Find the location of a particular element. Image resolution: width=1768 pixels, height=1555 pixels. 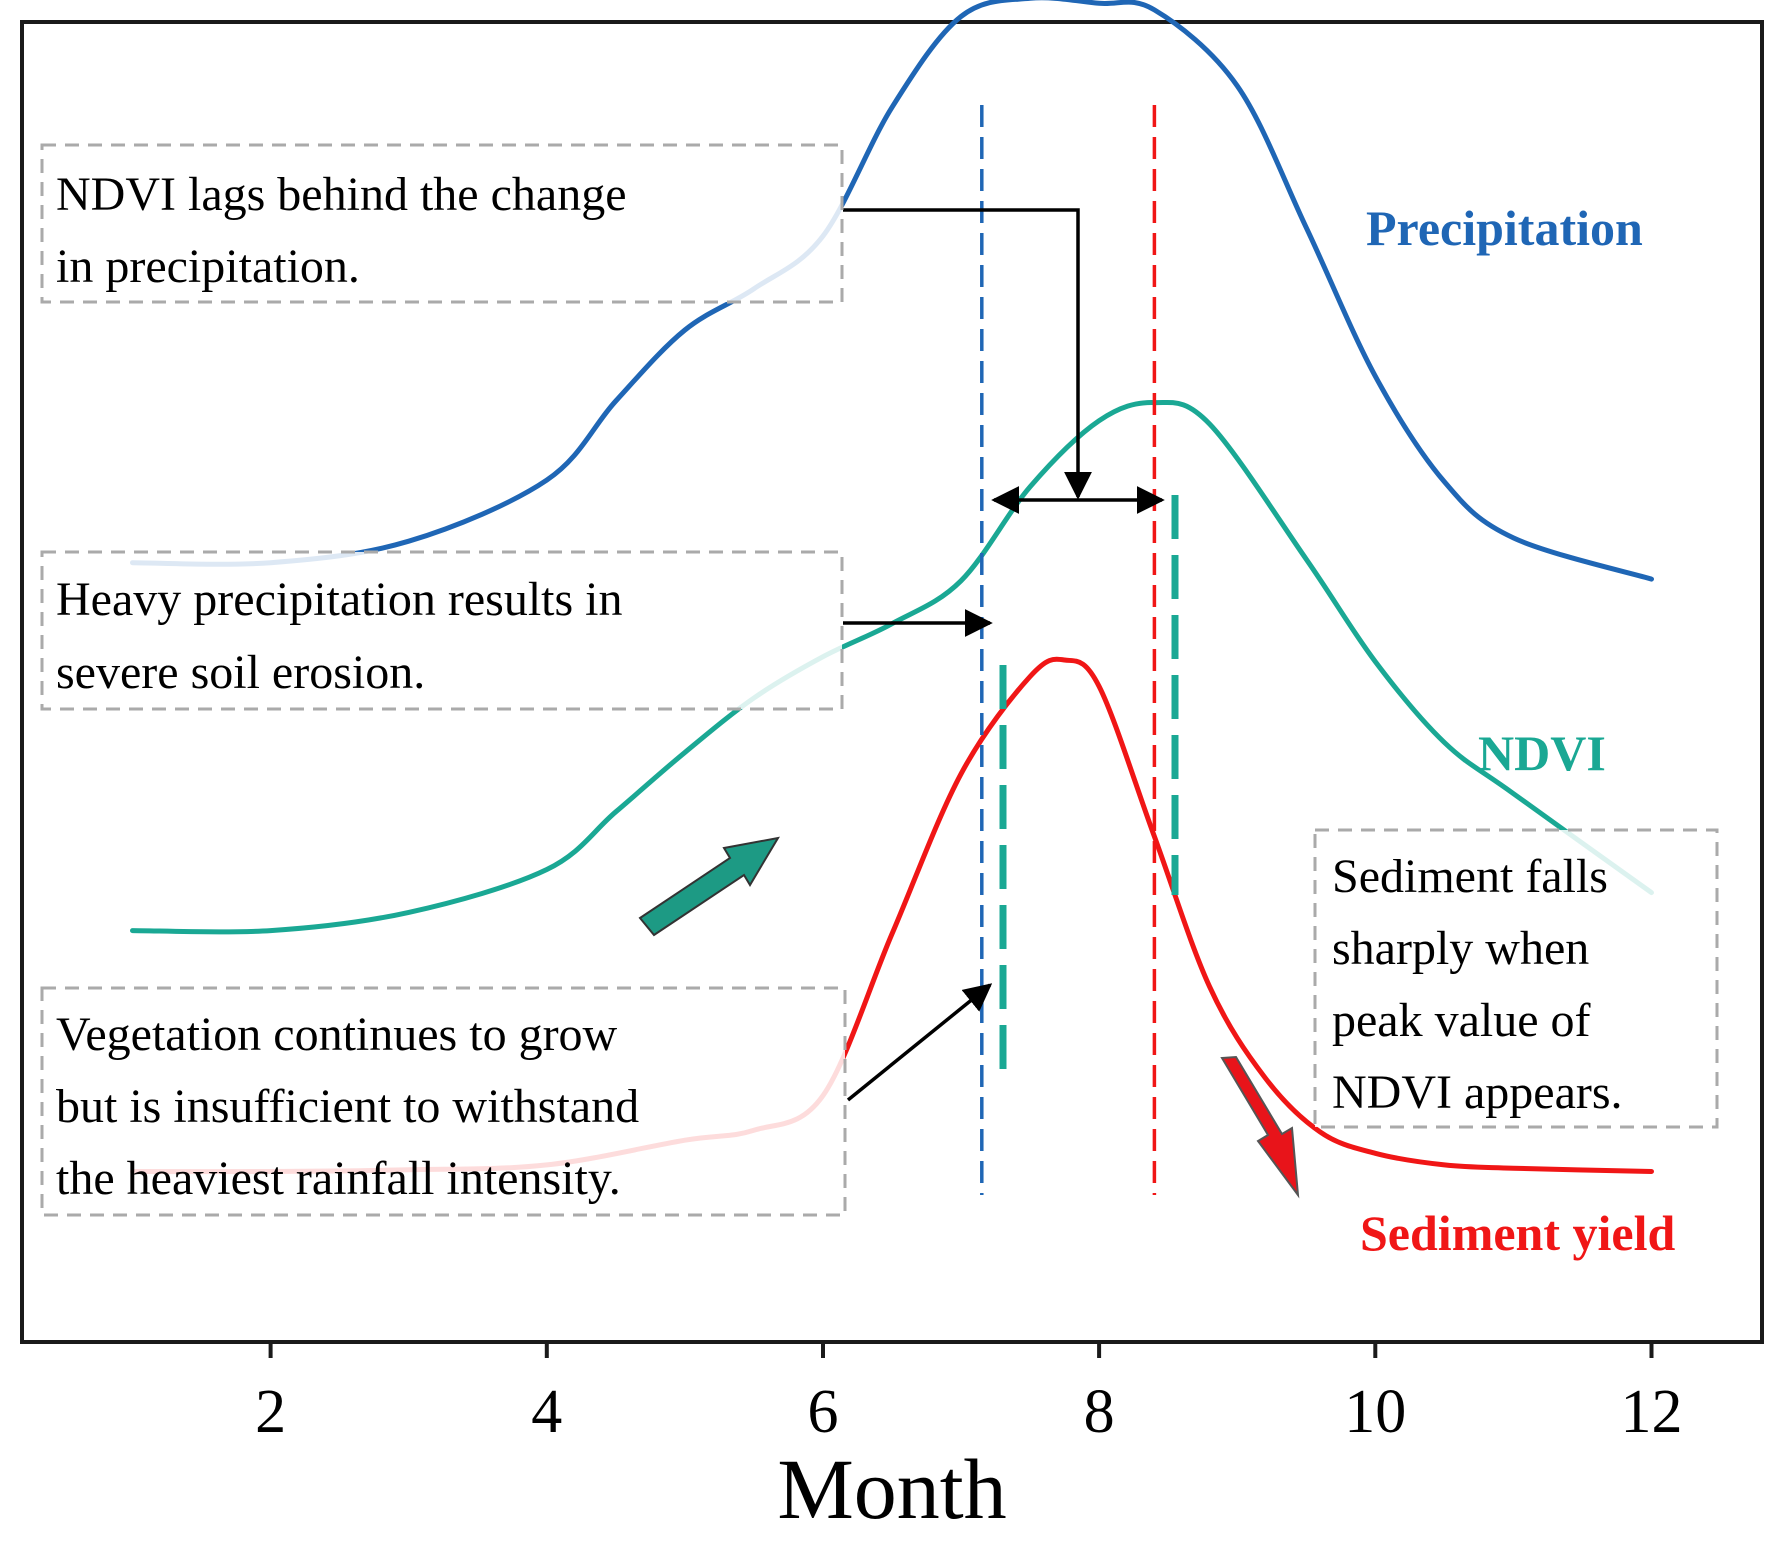

reference-lines is located at coordinates (1068, 650).